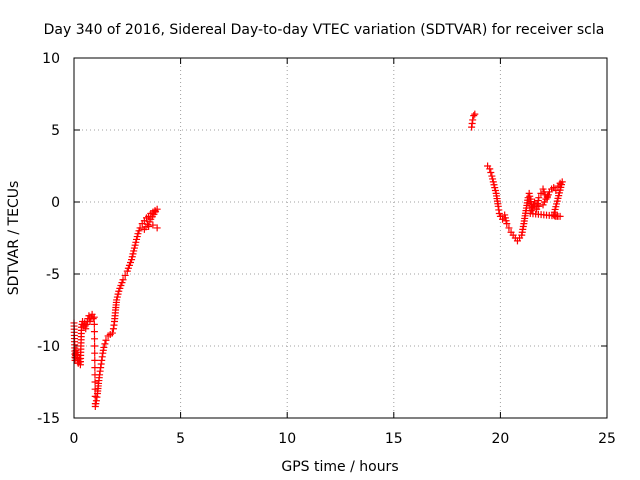  I want to click on x-tick-label: 5, so click(180, 439).